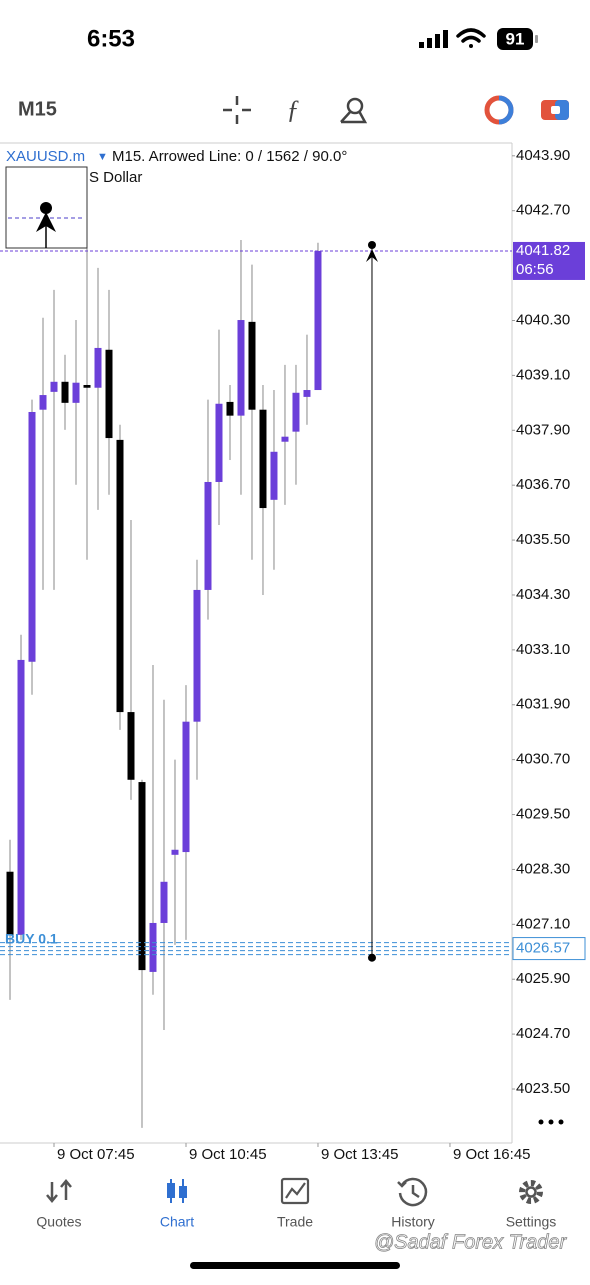 This screenshot has width=590, height=1285. Describe the element at coordinates (535, 269) in the screenshot. I see `countdown-label: 06:56` at that location.